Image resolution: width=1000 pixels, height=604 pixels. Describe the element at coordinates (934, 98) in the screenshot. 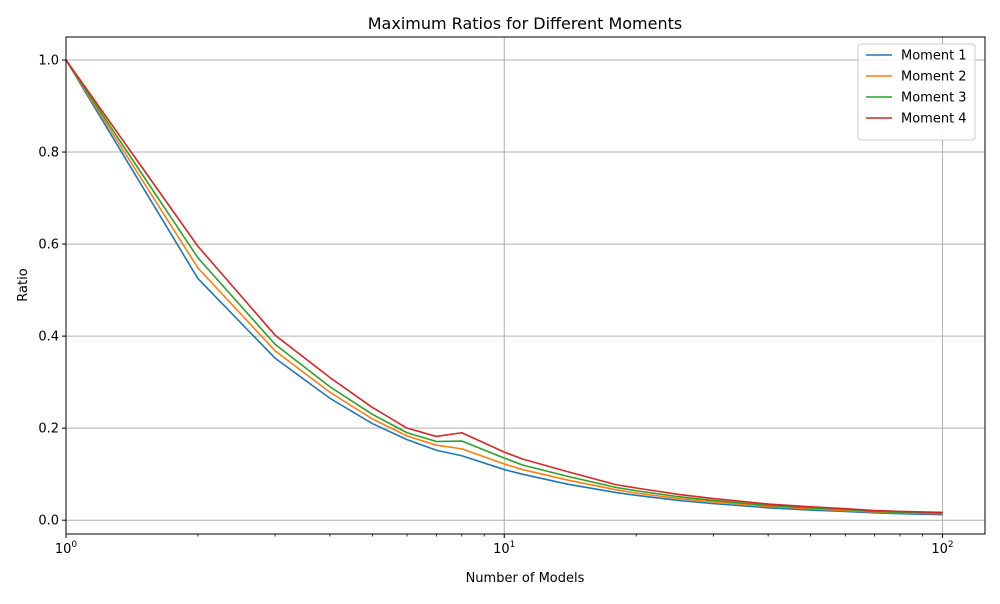

I see `legend-label: Moment 3` at that location.